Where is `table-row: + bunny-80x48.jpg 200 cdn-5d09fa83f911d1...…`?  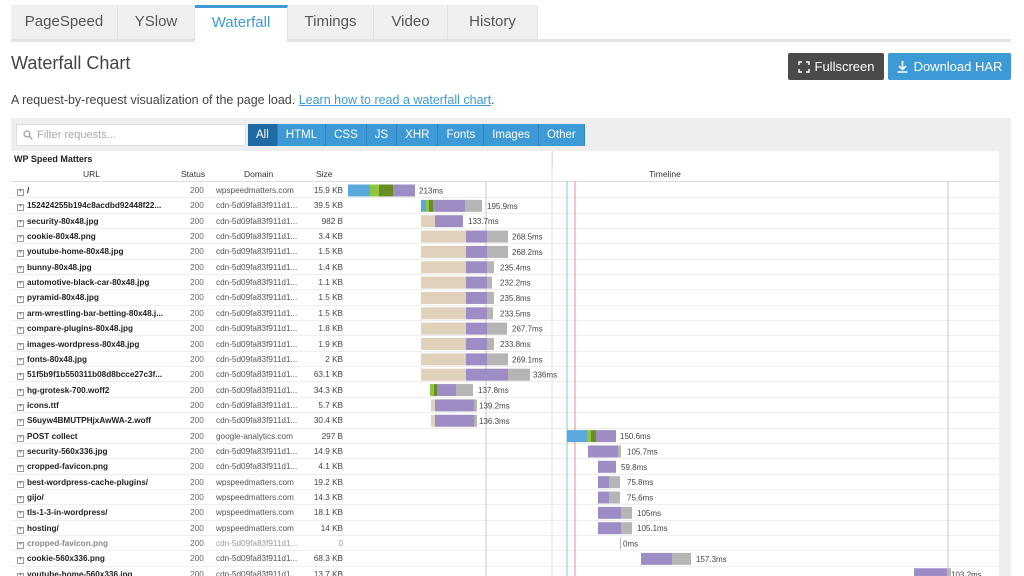 table-row: + bunny-80x48.jpg 200 cdn-5d09fa83f911d1...… is located at coordinates (505, 268).